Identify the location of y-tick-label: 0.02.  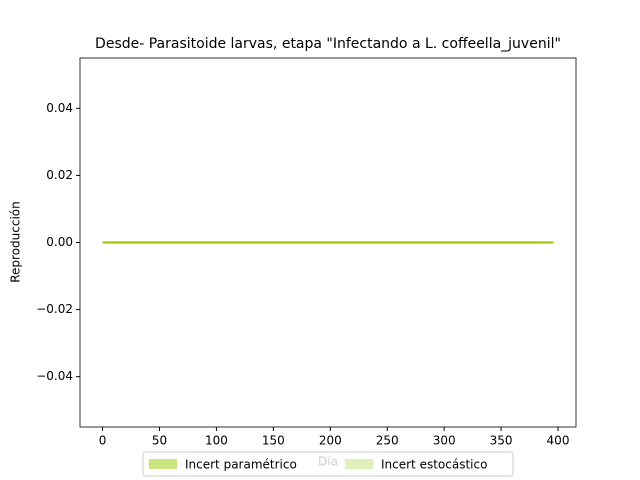
(59, 175).